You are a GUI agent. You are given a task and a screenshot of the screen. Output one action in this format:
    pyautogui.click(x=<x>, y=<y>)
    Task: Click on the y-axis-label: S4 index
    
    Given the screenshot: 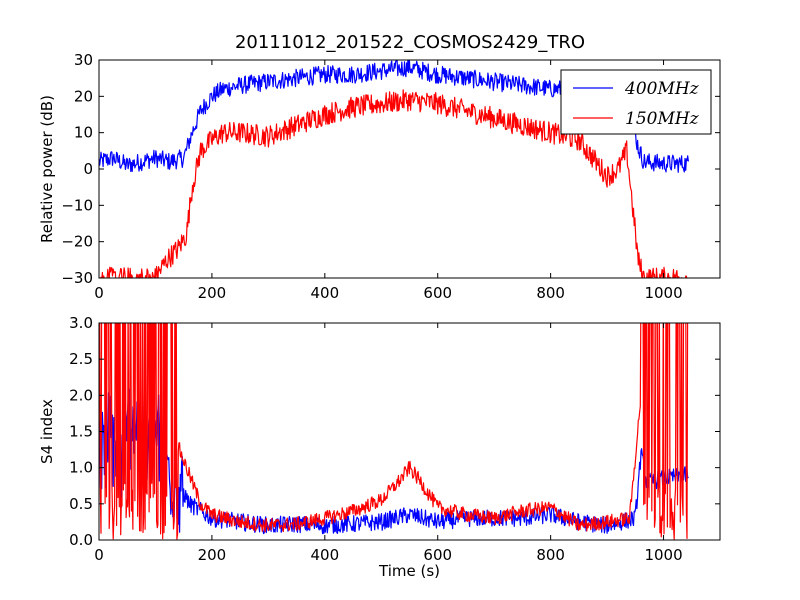 What is the action you would take?
    pyautogui.click(x=47, y=431)
    